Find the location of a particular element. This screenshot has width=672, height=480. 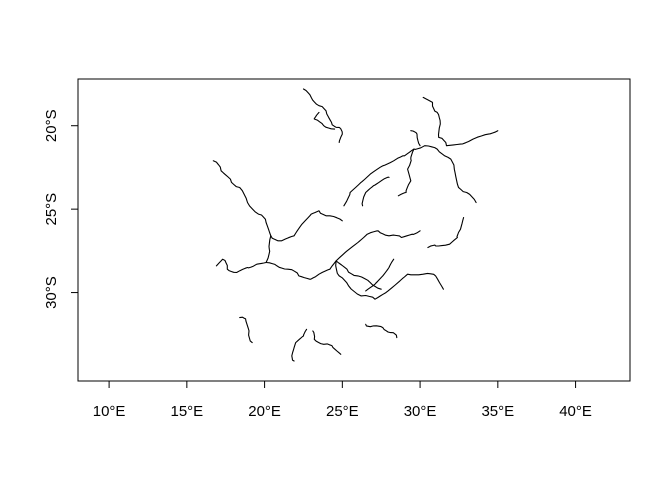

x-tick-label: 25°E is located at coordinates (342, 411).